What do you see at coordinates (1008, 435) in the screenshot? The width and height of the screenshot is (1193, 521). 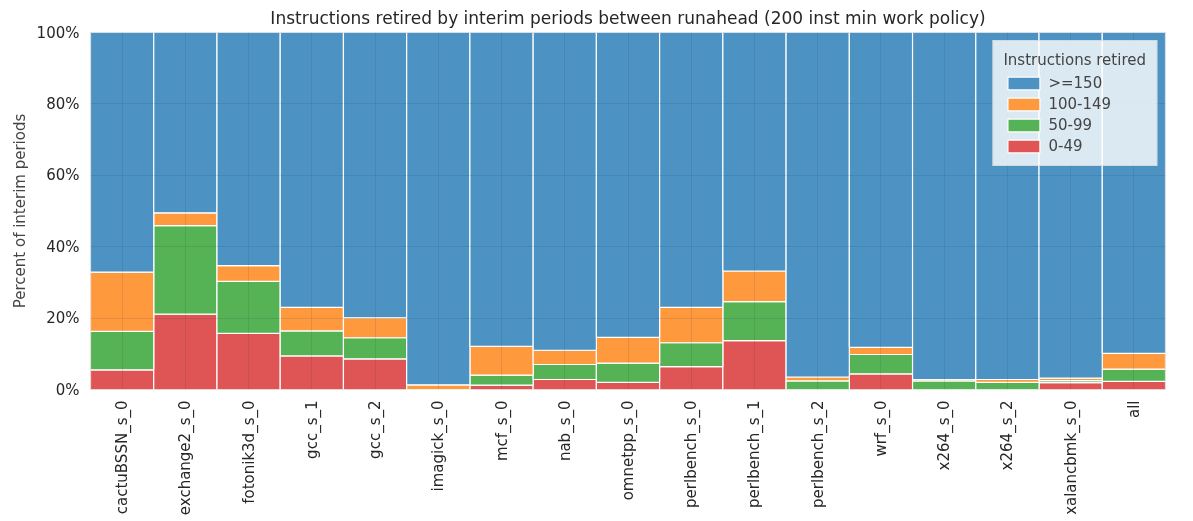 I see `x-tick-label: x264_s_2` at bounding box center [1008, 435].